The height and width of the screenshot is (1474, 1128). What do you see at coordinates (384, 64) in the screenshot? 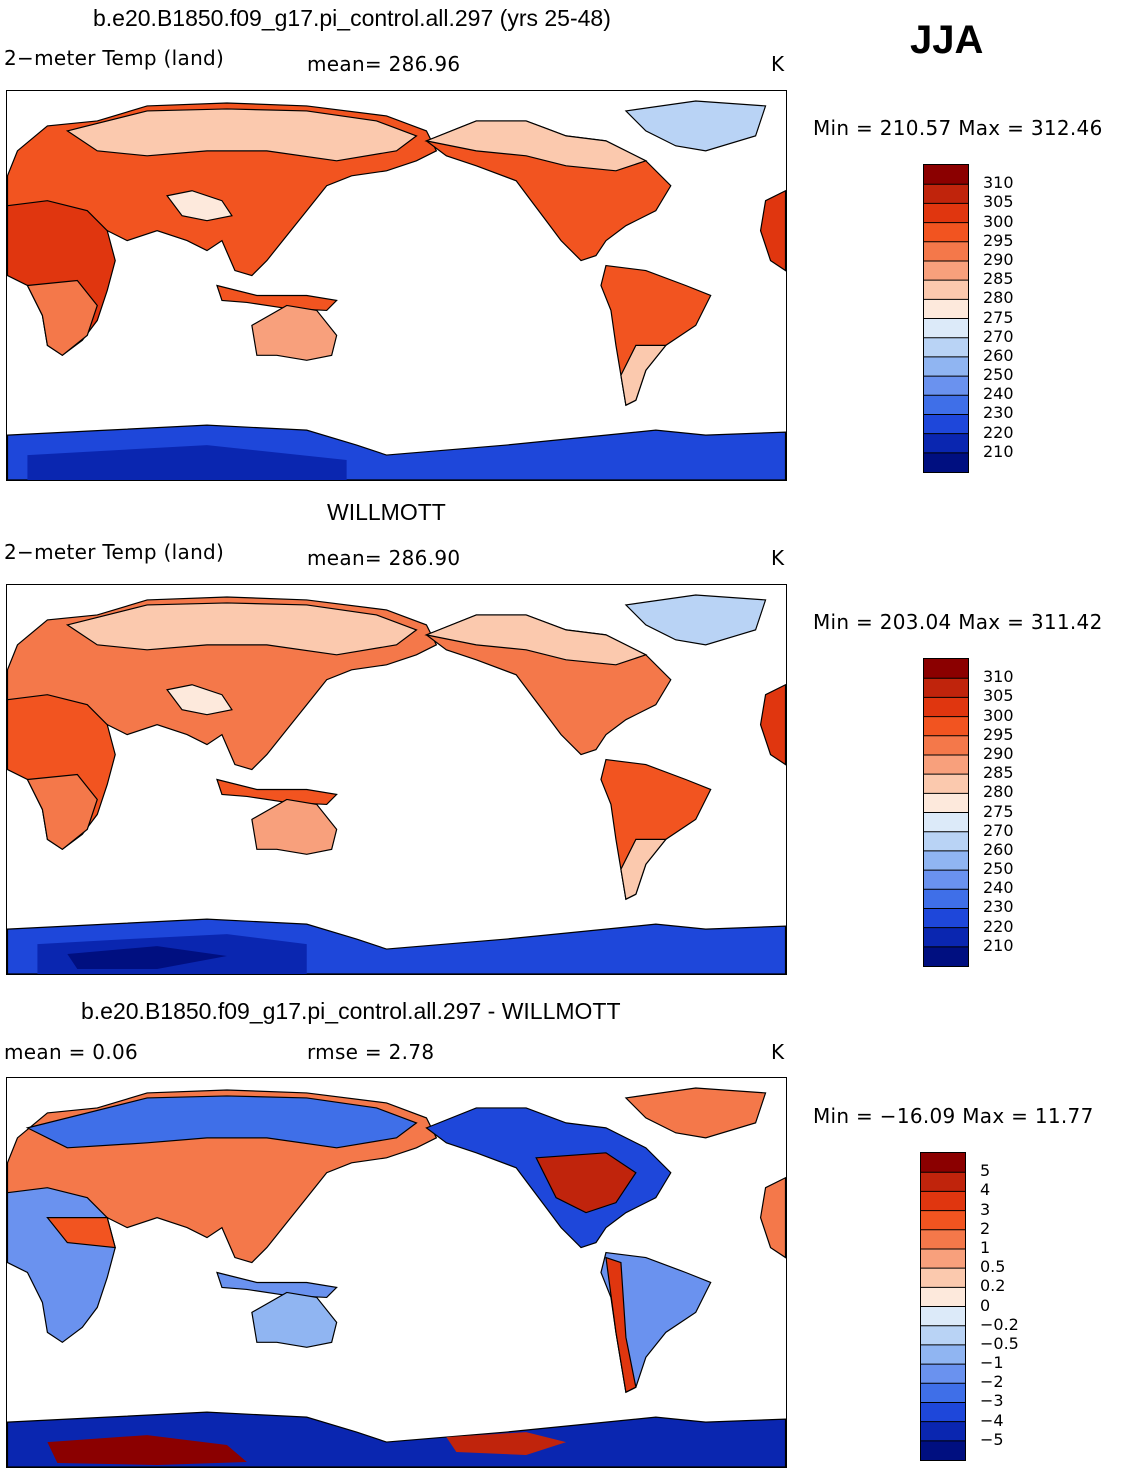
I see `mean-label: mean= 286.96` at bounding box center [384, 64].